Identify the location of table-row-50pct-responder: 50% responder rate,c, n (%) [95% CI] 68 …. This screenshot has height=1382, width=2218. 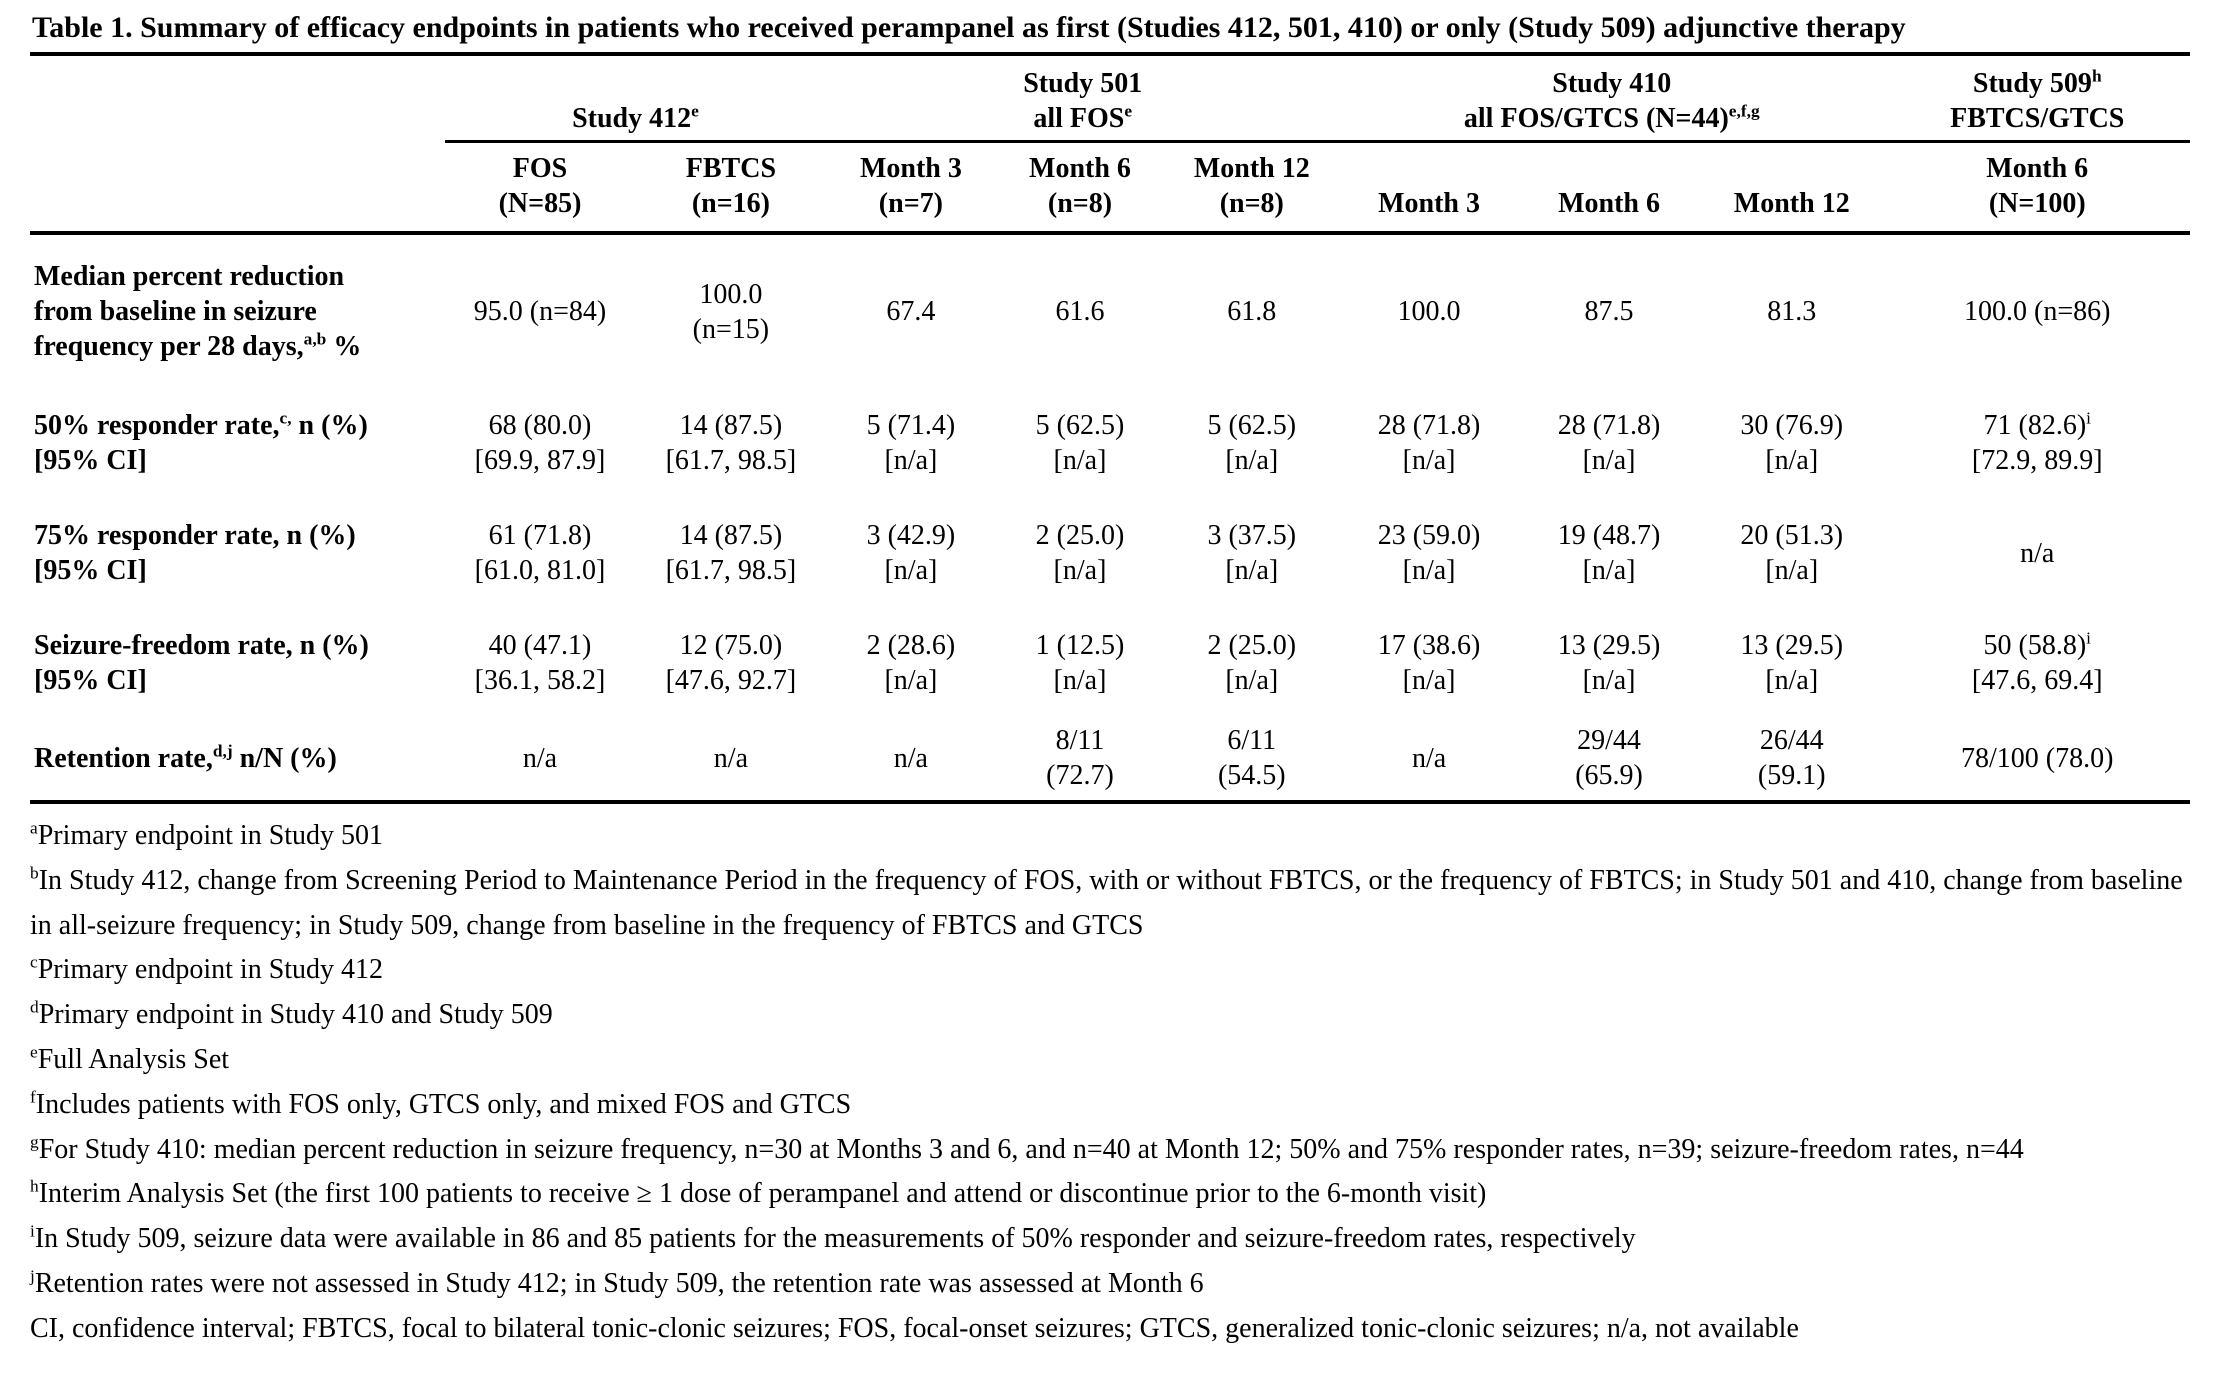
(1110, 443).